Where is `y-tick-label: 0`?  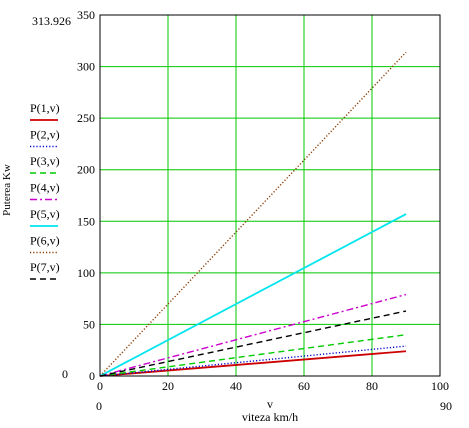 y-tick-label: 0 is located at coordinates (92, 376).